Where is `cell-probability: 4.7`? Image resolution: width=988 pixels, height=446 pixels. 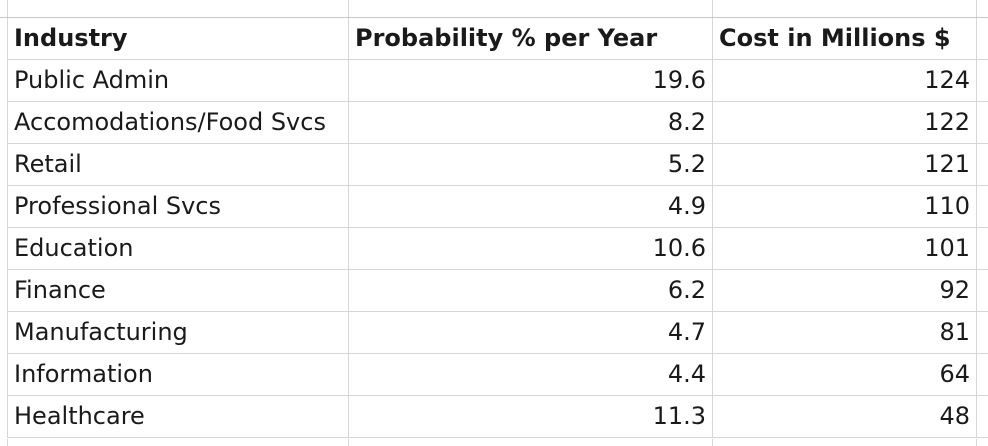 cell-probability: 4.7 is located at coordinates (530, 332).